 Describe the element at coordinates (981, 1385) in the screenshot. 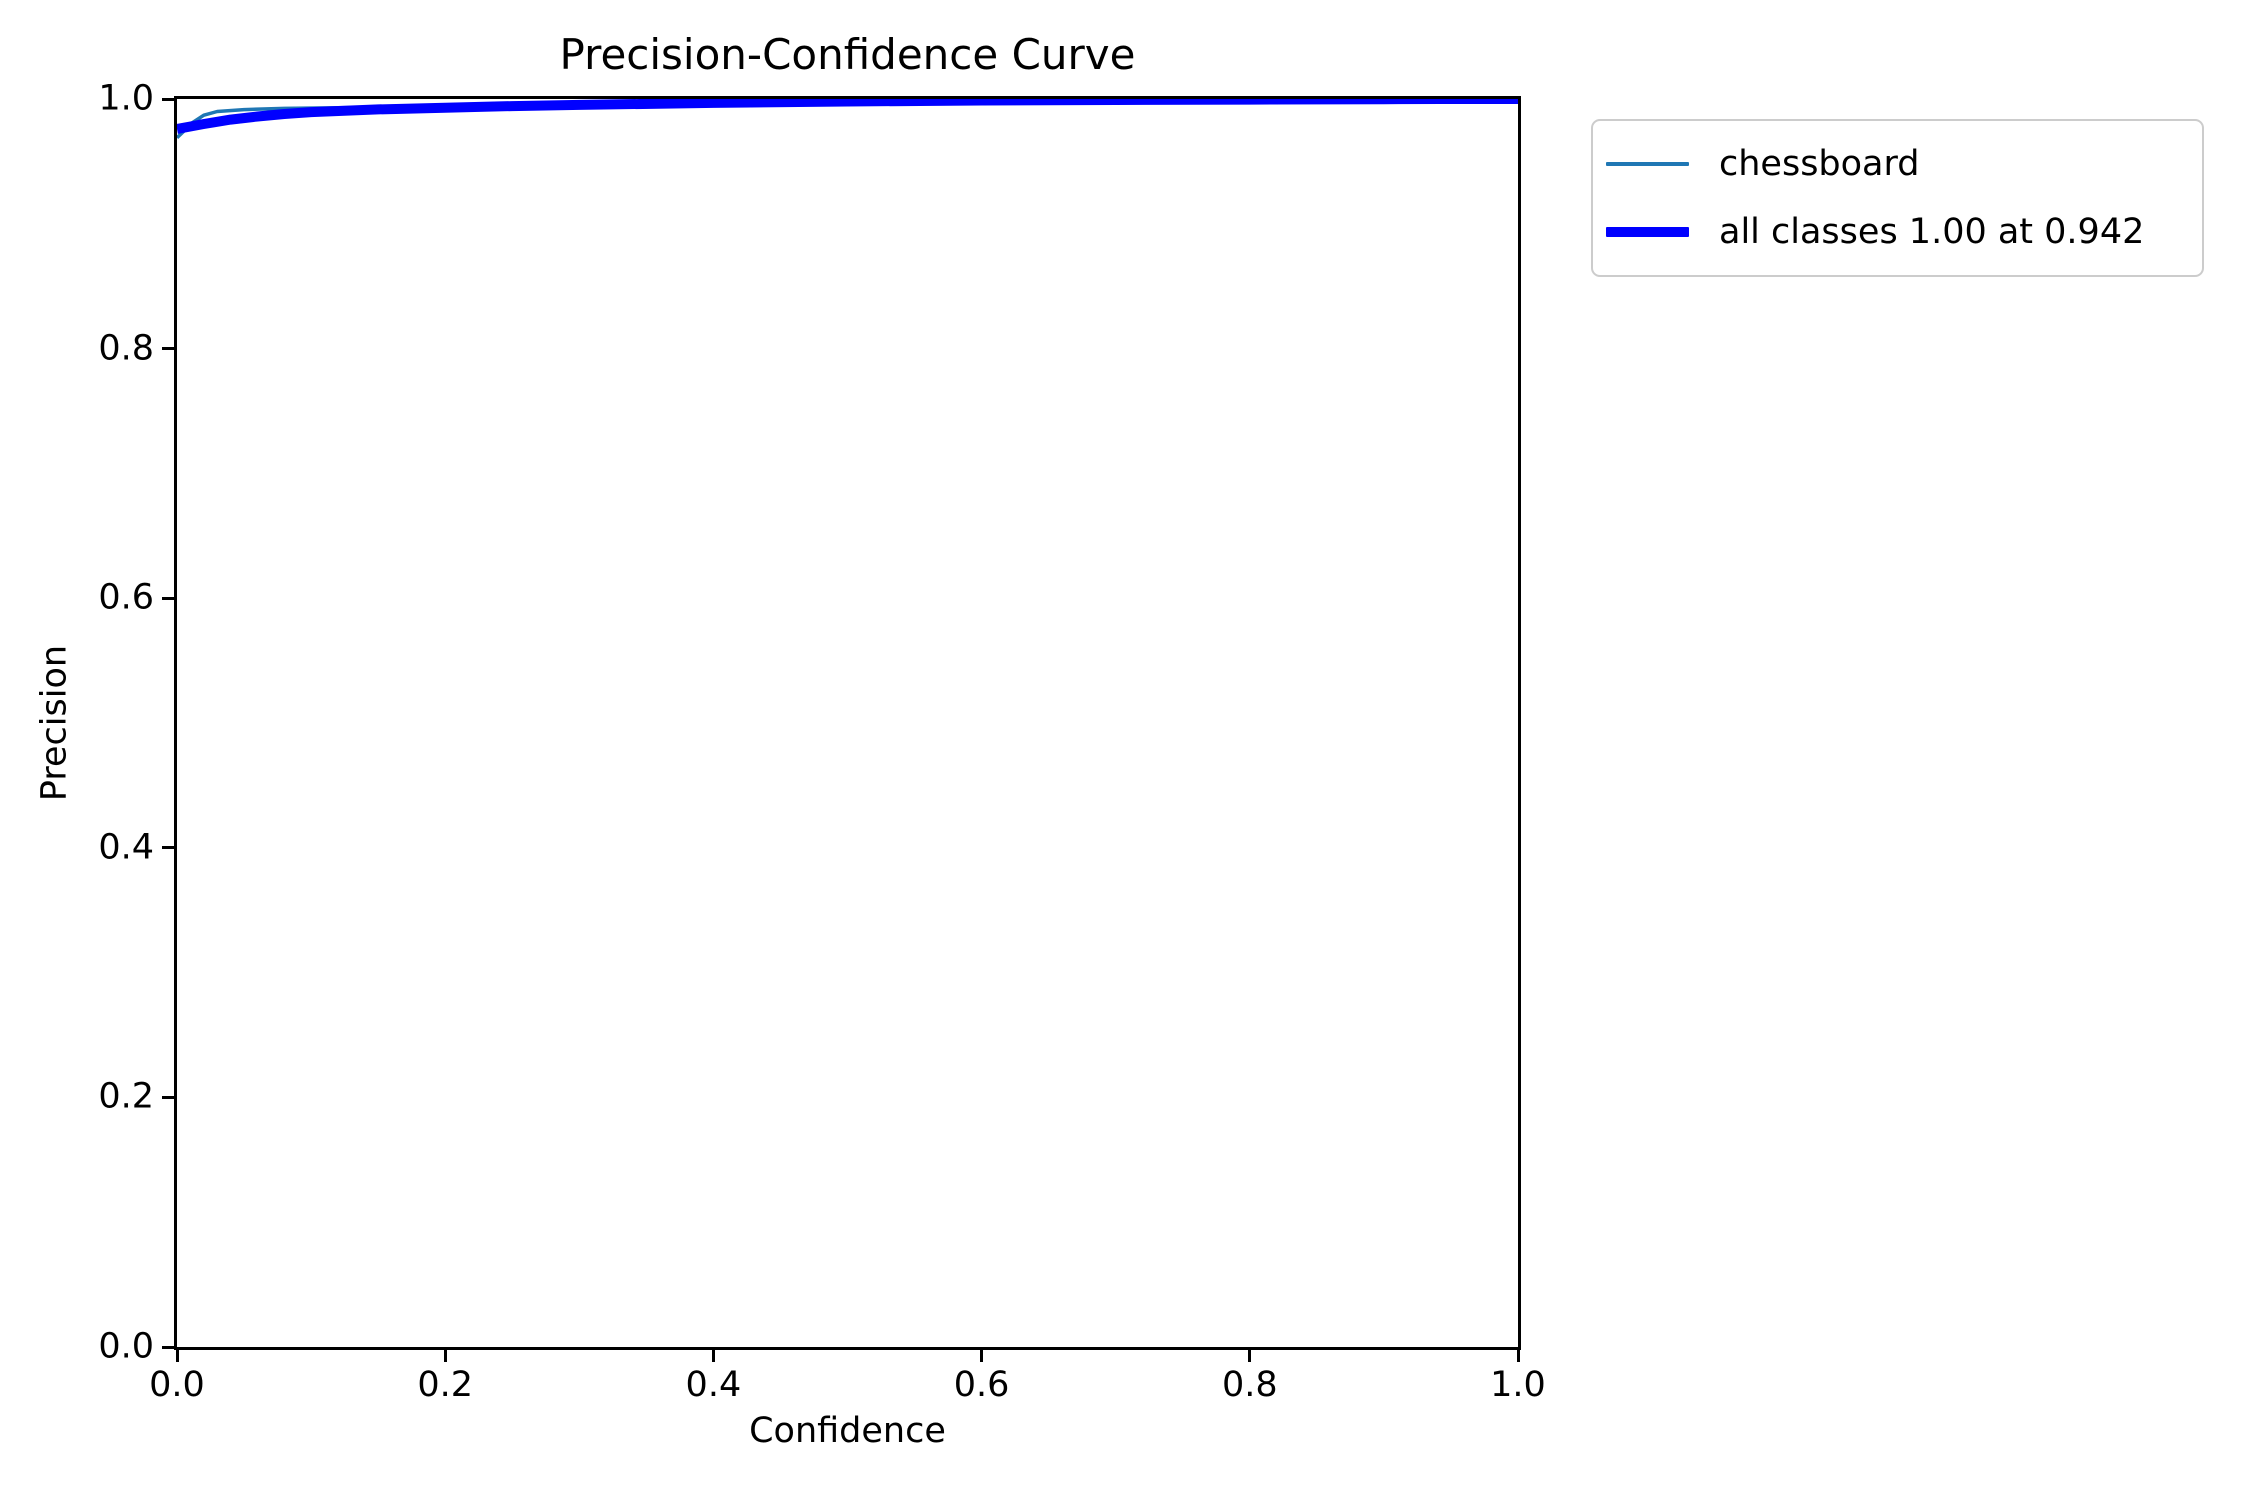

I see `x-tick-label: 0.6` at that location.